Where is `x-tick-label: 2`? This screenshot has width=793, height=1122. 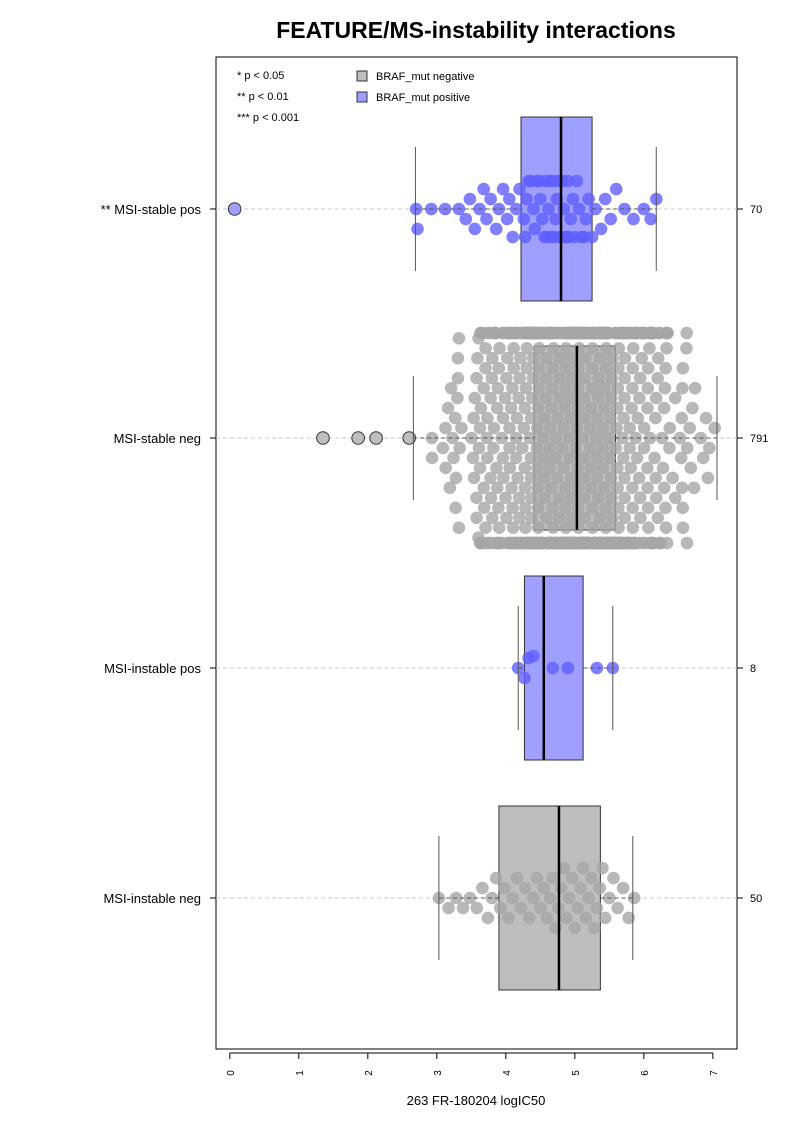 x-tick-label: 2 is located at coordinates (369, 1073).